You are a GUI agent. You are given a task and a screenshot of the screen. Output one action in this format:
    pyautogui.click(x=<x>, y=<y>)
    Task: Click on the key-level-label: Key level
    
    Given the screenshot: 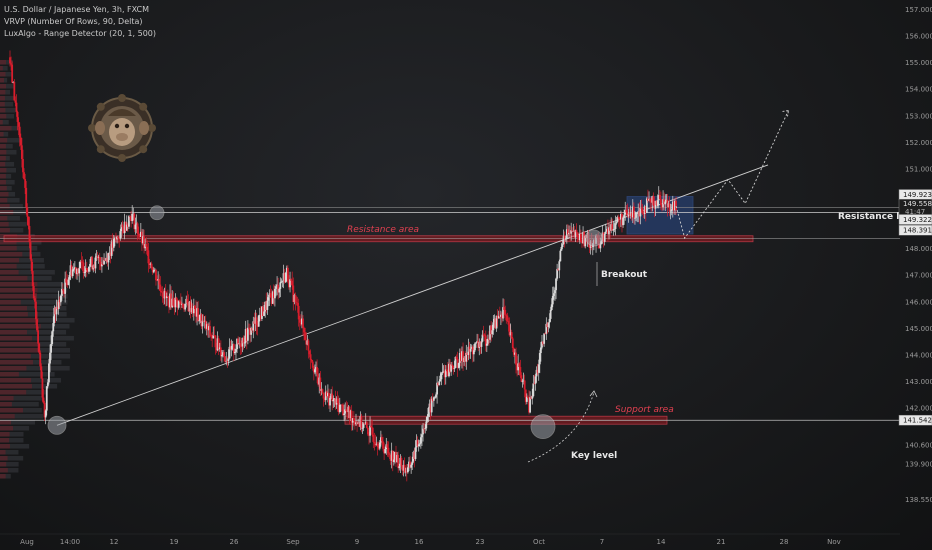 What is the action you would take?
    pyautogui.click(x=594, y=456)
    